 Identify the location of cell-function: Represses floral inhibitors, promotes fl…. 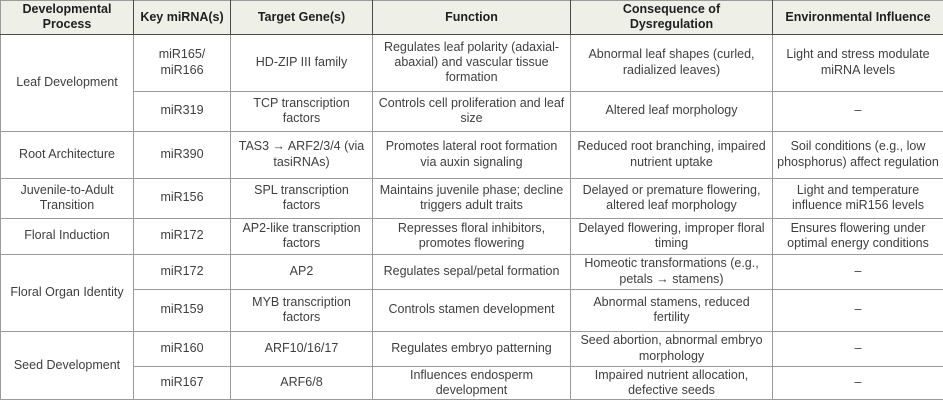
(471, 236).